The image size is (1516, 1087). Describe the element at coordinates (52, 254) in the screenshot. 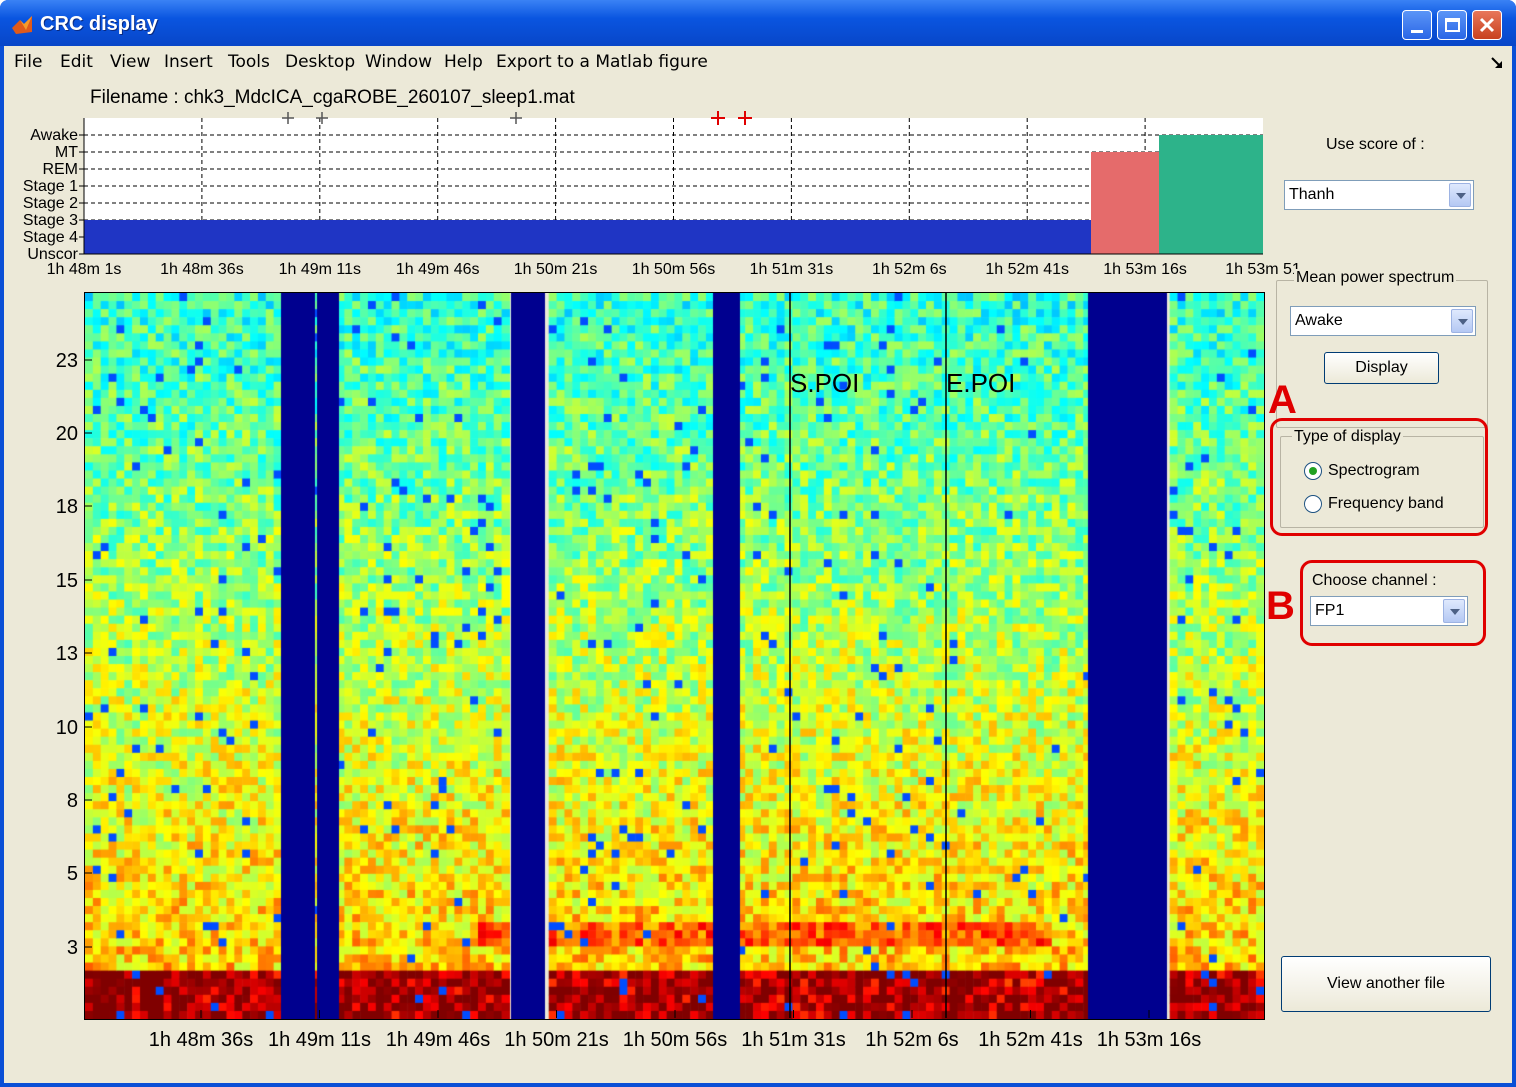

I see `stage-label: Unscor` at that location.